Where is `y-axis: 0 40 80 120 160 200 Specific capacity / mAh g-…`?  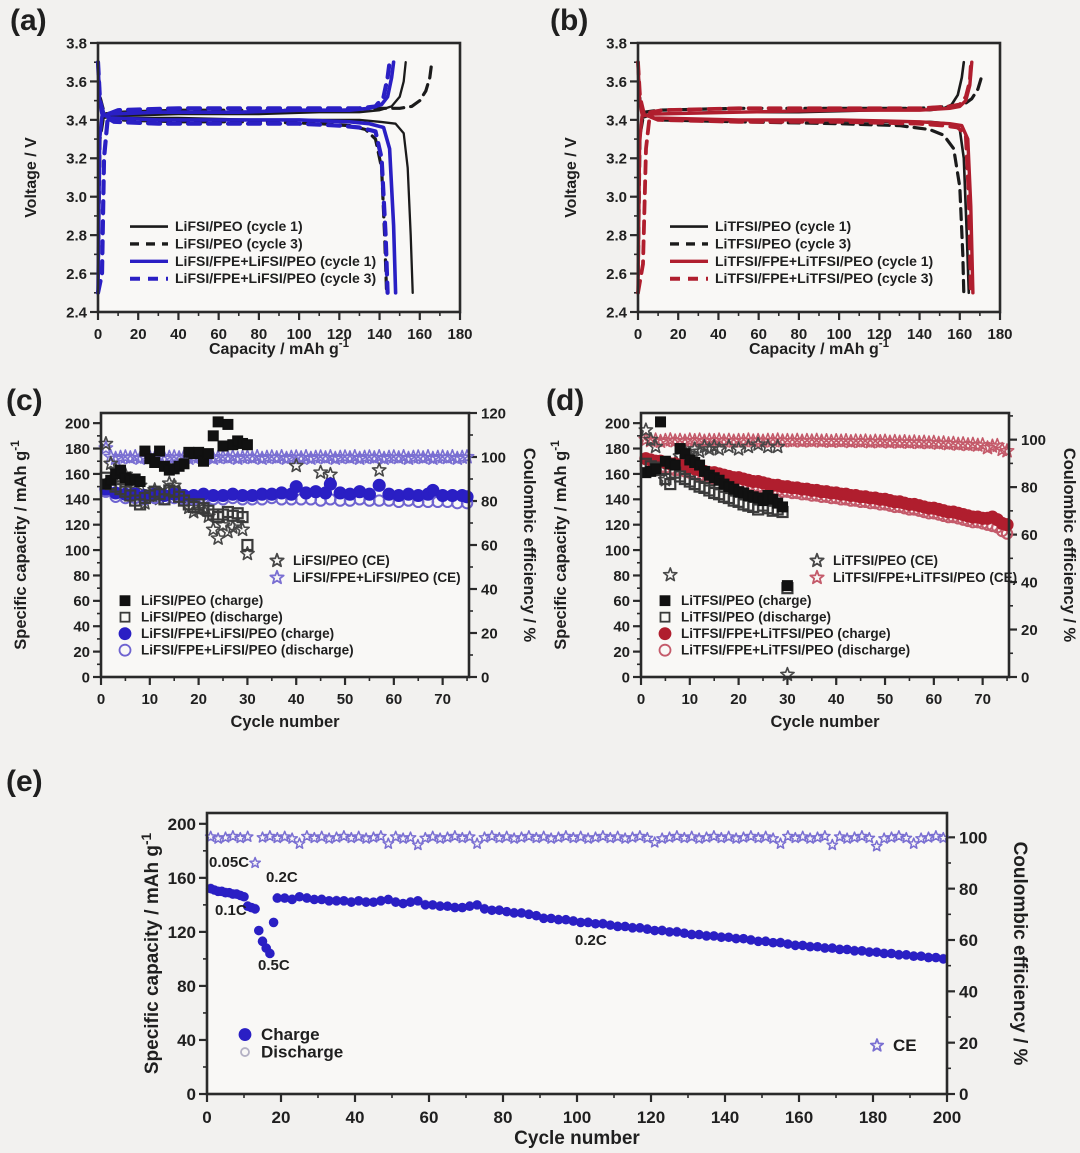
y-axis: 0 40 80 120 160 200 Specific capacity / mAh g-… is located at coordinates (173, 959).